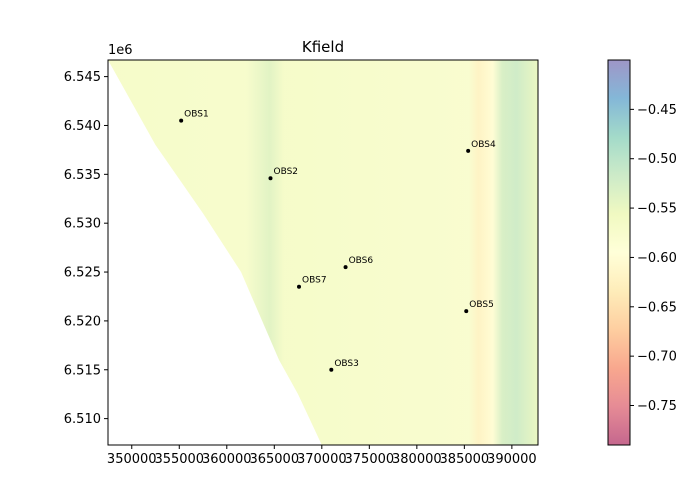 The width and height of the screenshot is (700, 500). I want to click on obs-label: OBS5, so click(481, 305).